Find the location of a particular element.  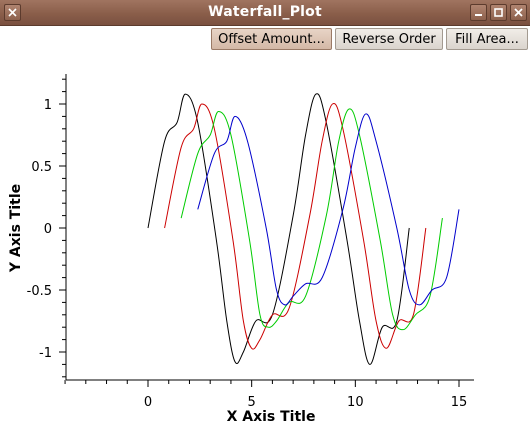

reverse-order-button: Reverse Order is located at coordinates (389, 39).